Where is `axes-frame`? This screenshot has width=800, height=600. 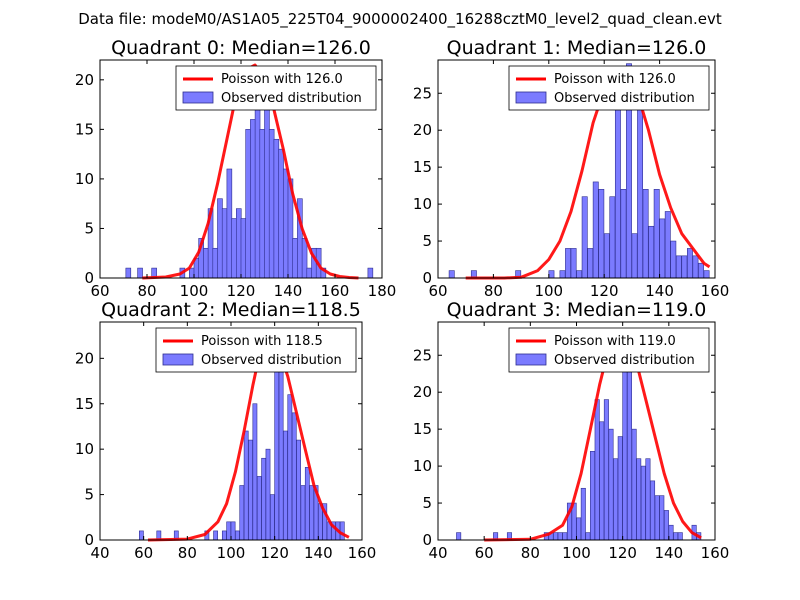
axes-frame is located at coordinates (576, 169).